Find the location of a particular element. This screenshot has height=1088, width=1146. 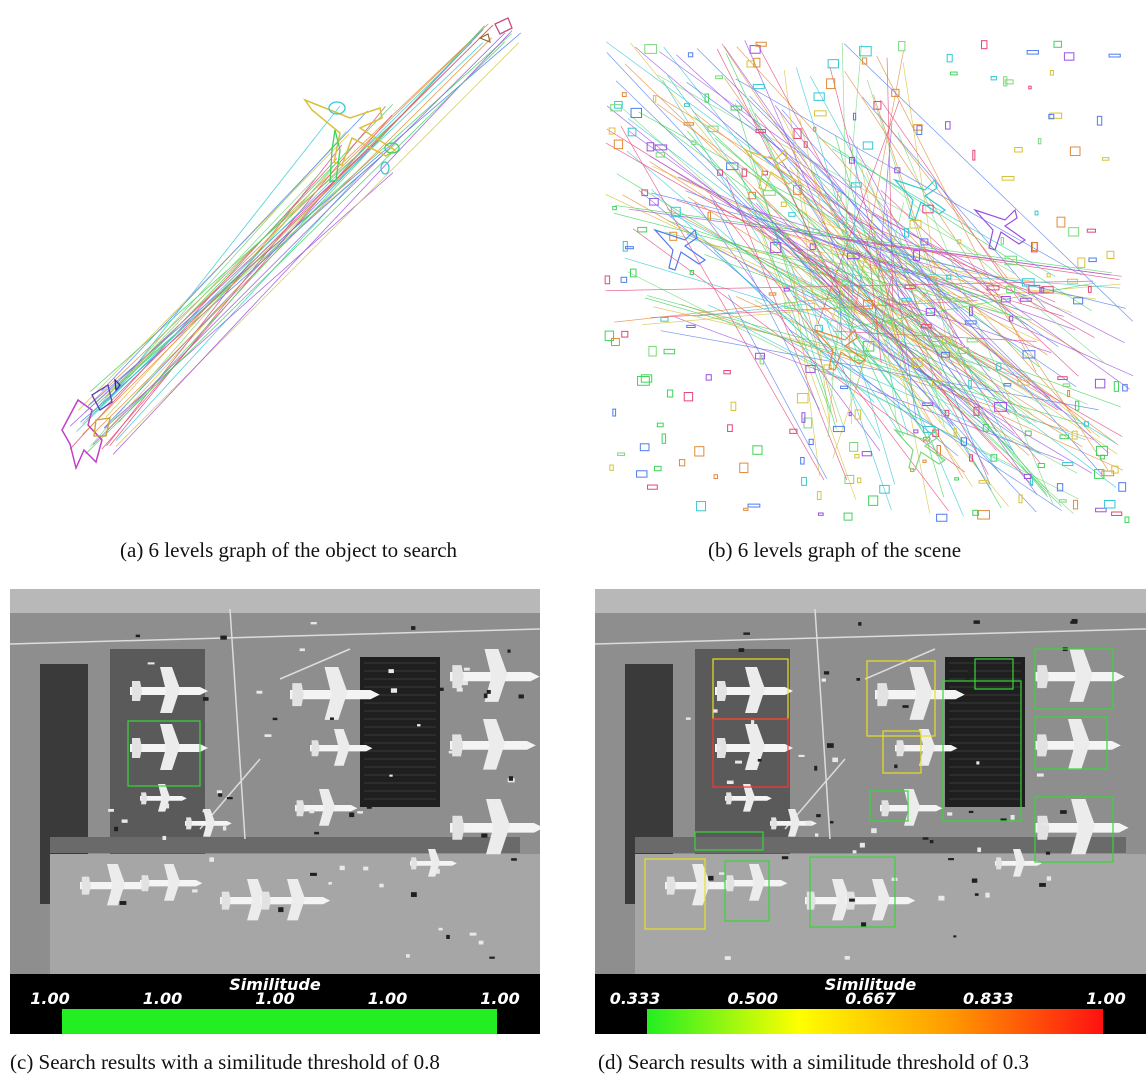

detection-box is located at coordinates (729, 841).